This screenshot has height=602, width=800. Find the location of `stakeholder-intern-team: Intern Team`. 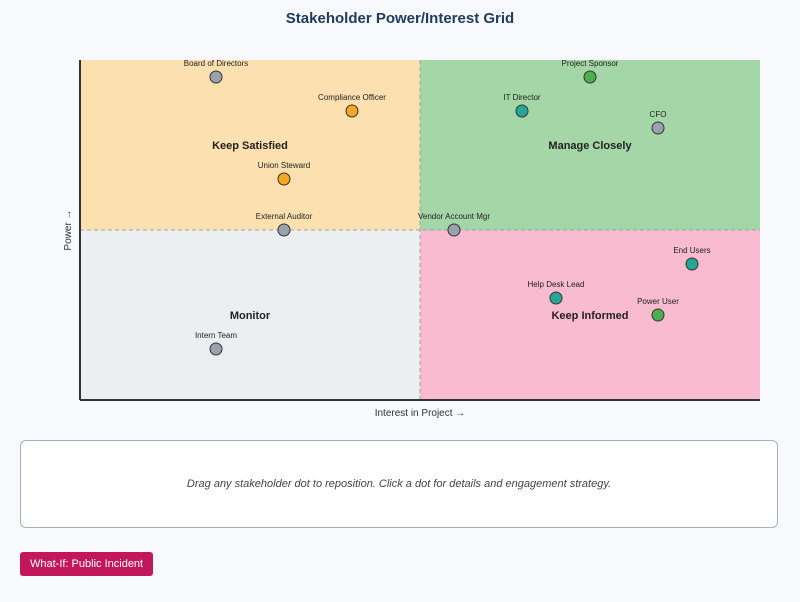

stakeholder-intern-team: Intern Team is located at coordinates (216, 343).